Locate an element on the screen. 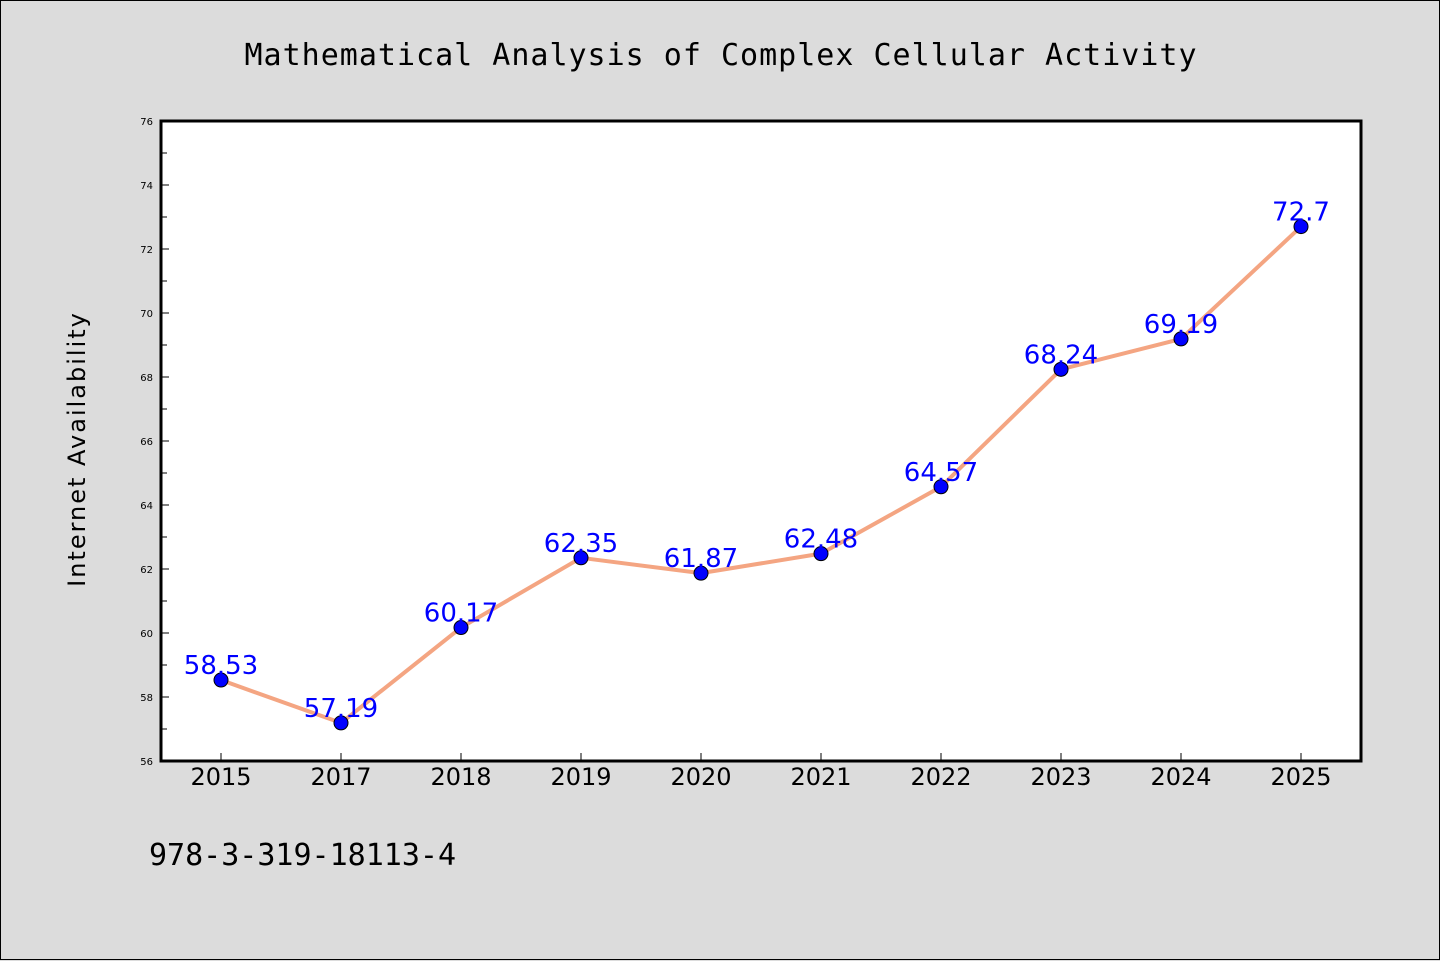 This screenshot has width=1440, height=961. x-tick-label: 2020 is located at coordinates (700, 777).